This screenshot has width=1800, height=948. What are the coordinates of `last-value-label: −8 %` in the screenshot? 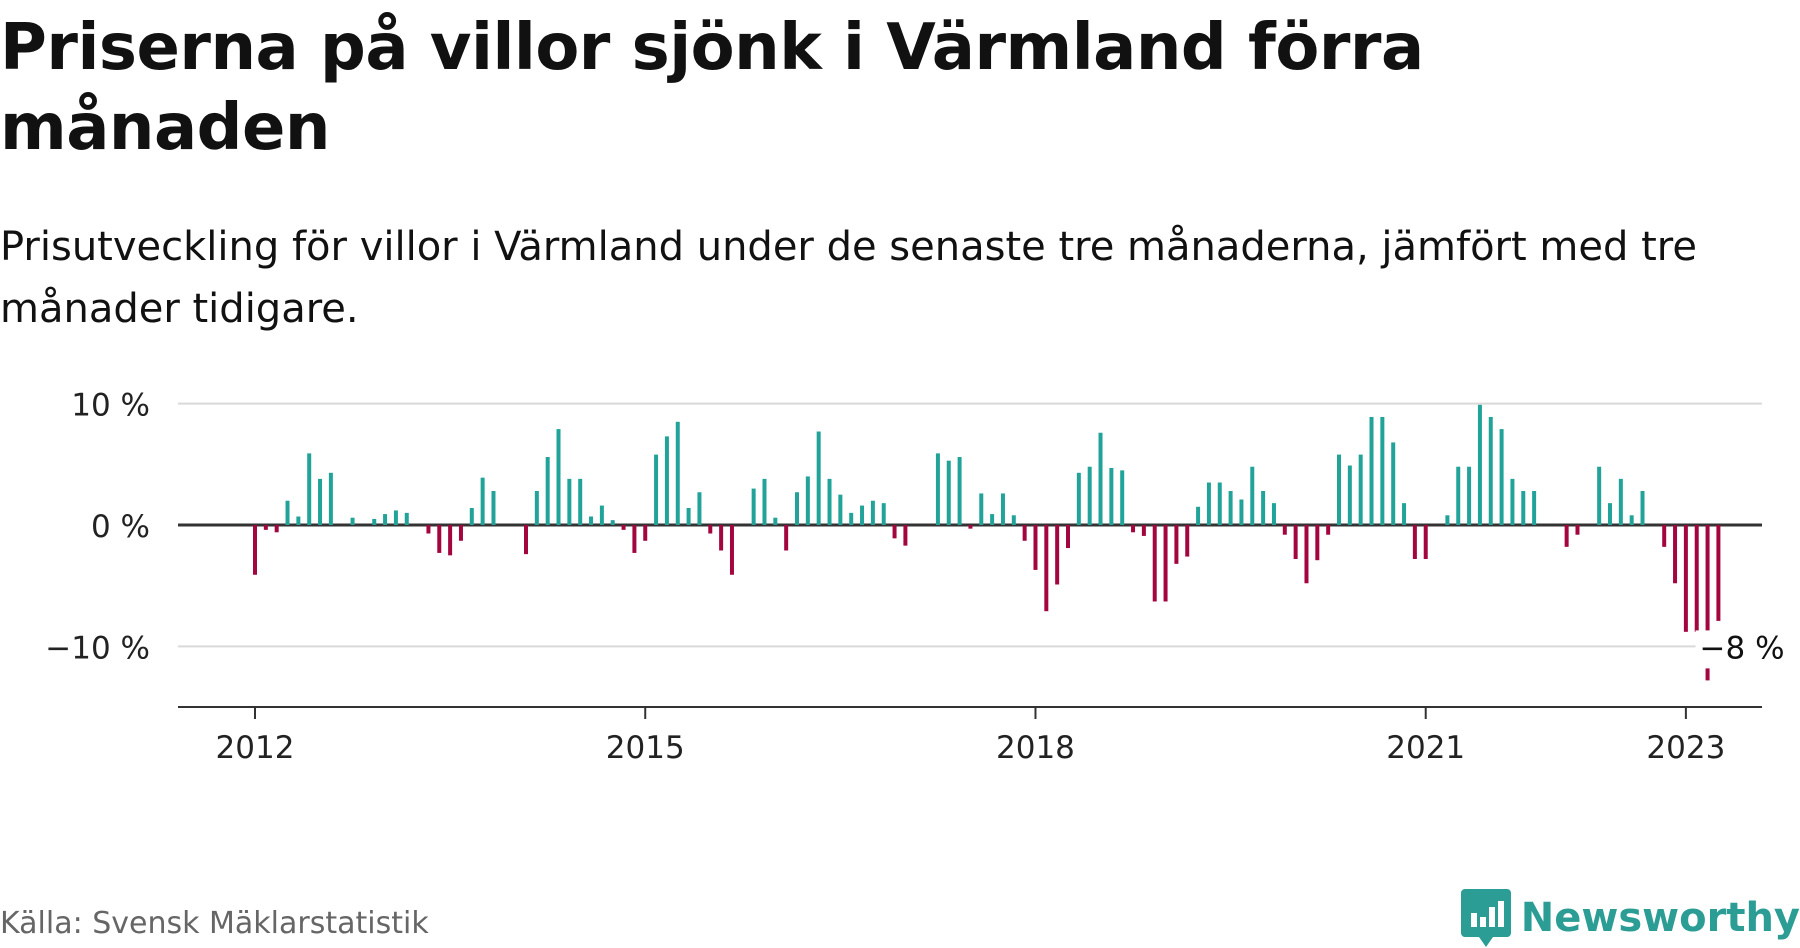 It's located at (1742, 648).